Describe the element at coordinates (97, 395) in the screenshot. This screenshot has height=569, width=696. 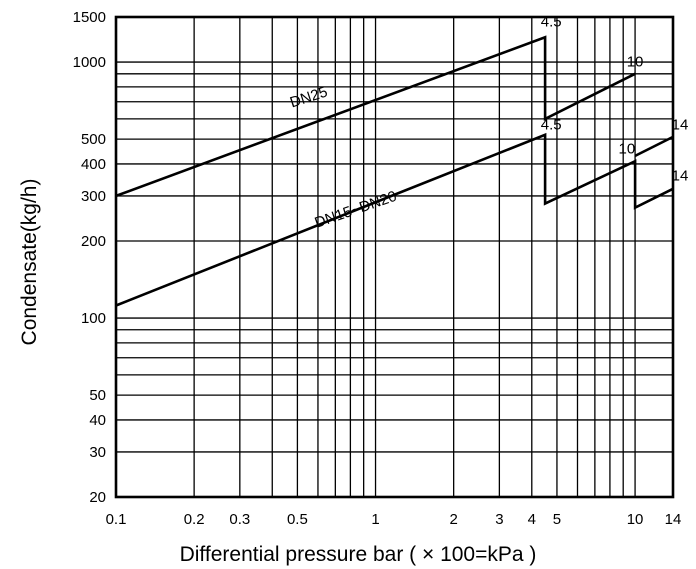
I see `y-tick-label: 50` at that location.